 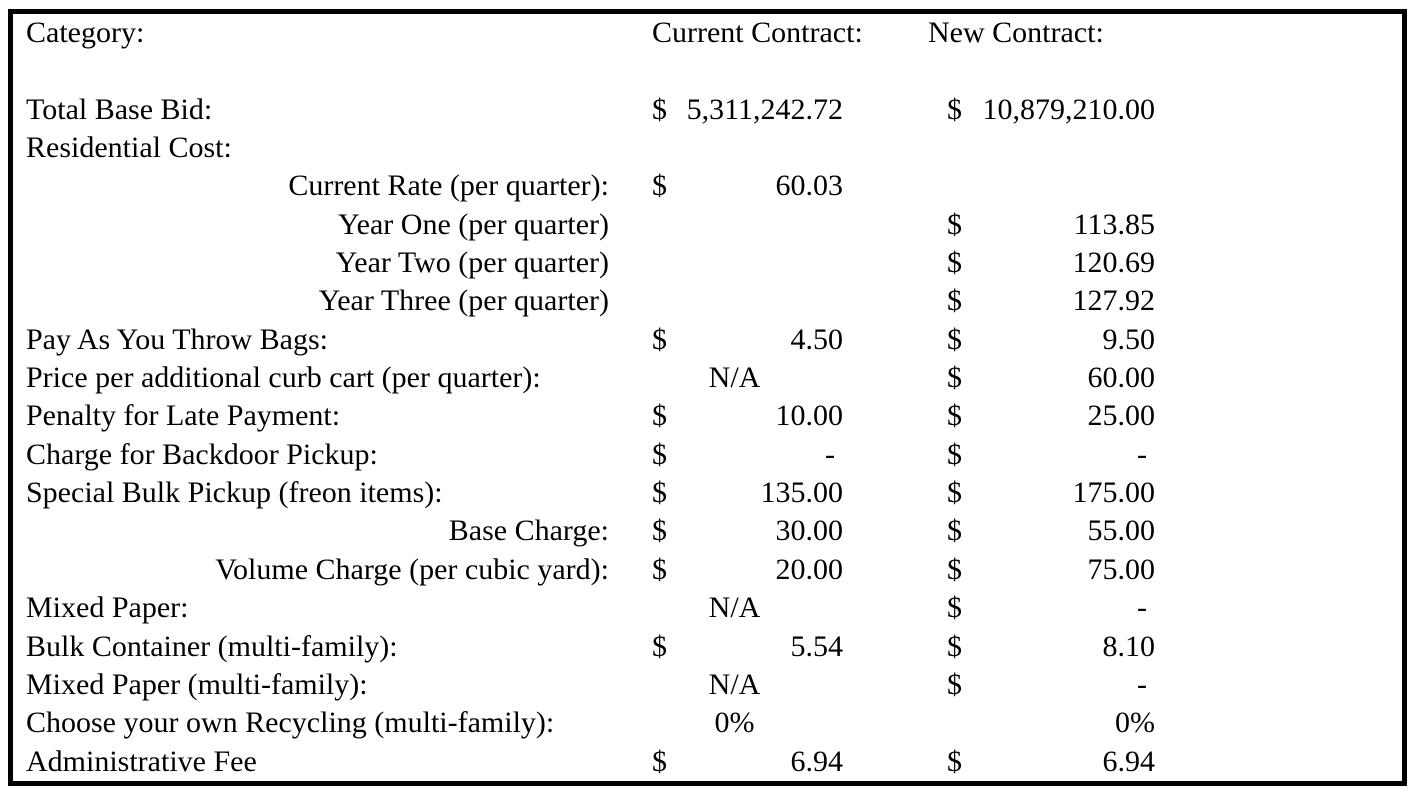 I want to click on table-row: Base Charge: $ 30.00 $ 55.00, so click(x=707, y=531).